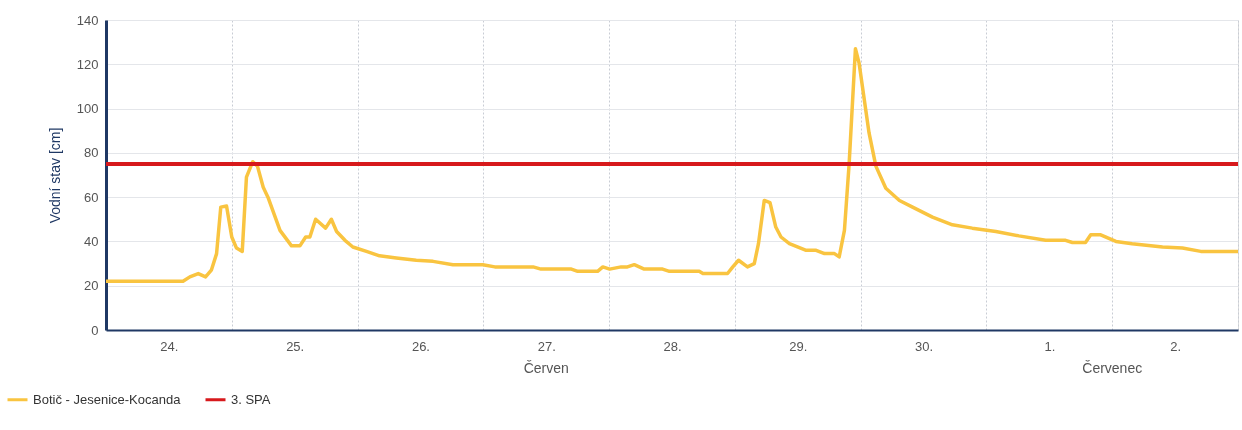  What do you see at coordinates (107, 399) in the screenshot?
I see `legend-label: Botič - Jesenice-Kocanda` at bounding box center [107, 399].